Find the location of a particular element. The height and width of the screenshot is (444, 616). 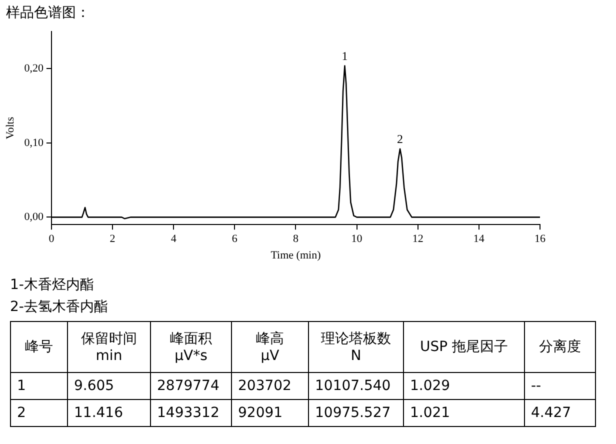

chart-title: 样品色谱图： is located at coordinates (48, 13).